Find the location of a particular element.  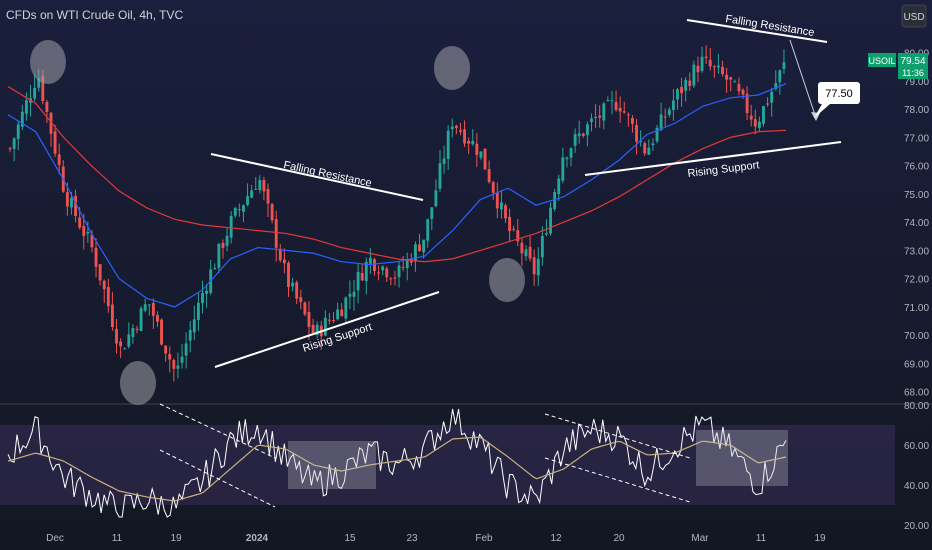

chart-title: CFDs on WTI Crude Oil, 4h, TVC is located at coordinates (94, 15).